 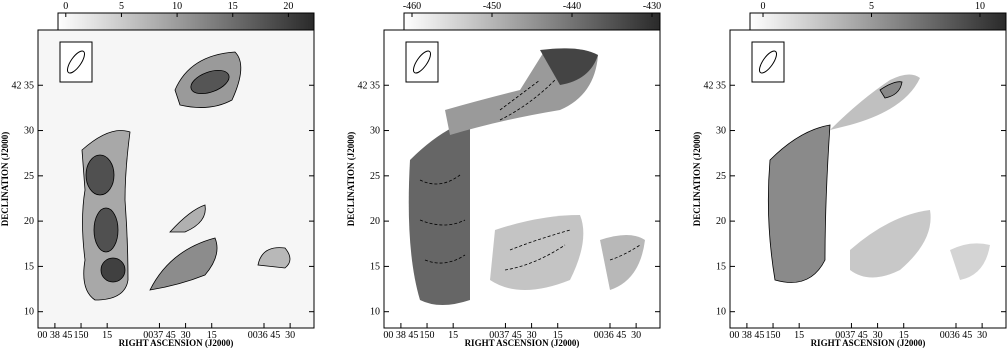 What do you see at coordinates (572, 6) in the screenshot?
I see `colorbar-tick-label: -440` at bounding box center [572, 6].